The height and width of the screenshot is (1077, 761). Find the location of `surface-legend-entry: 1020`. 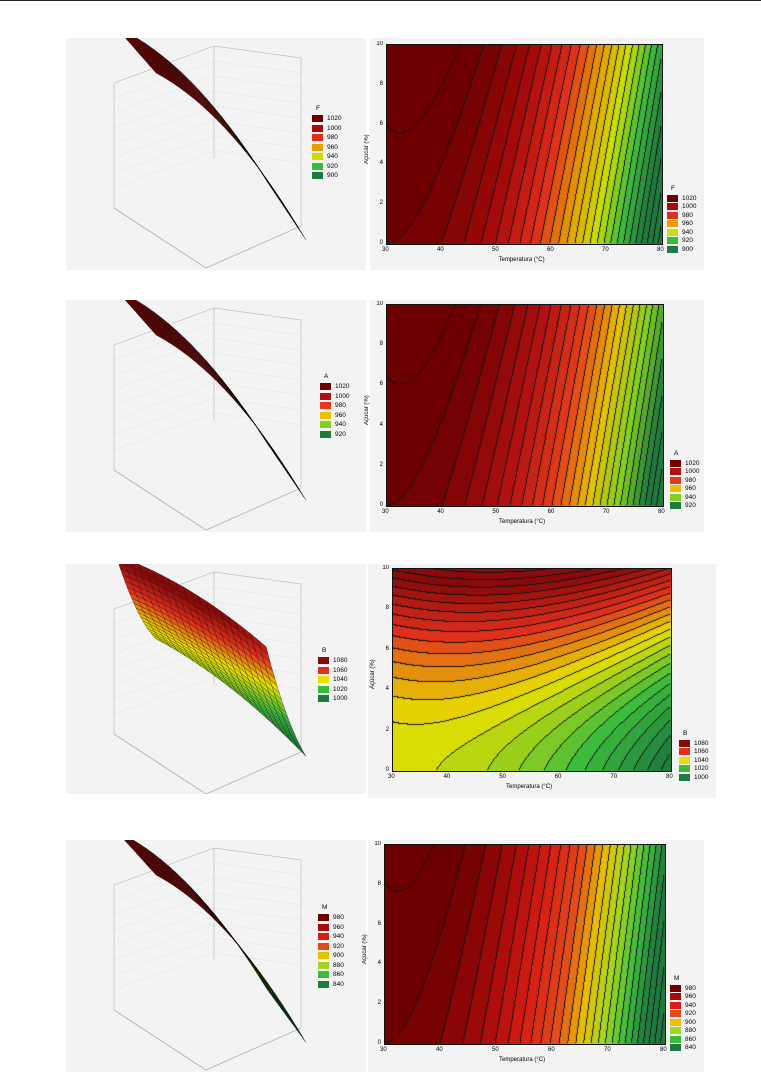

surface-legend-entry: 1020 is located at coordinates (334, 387).